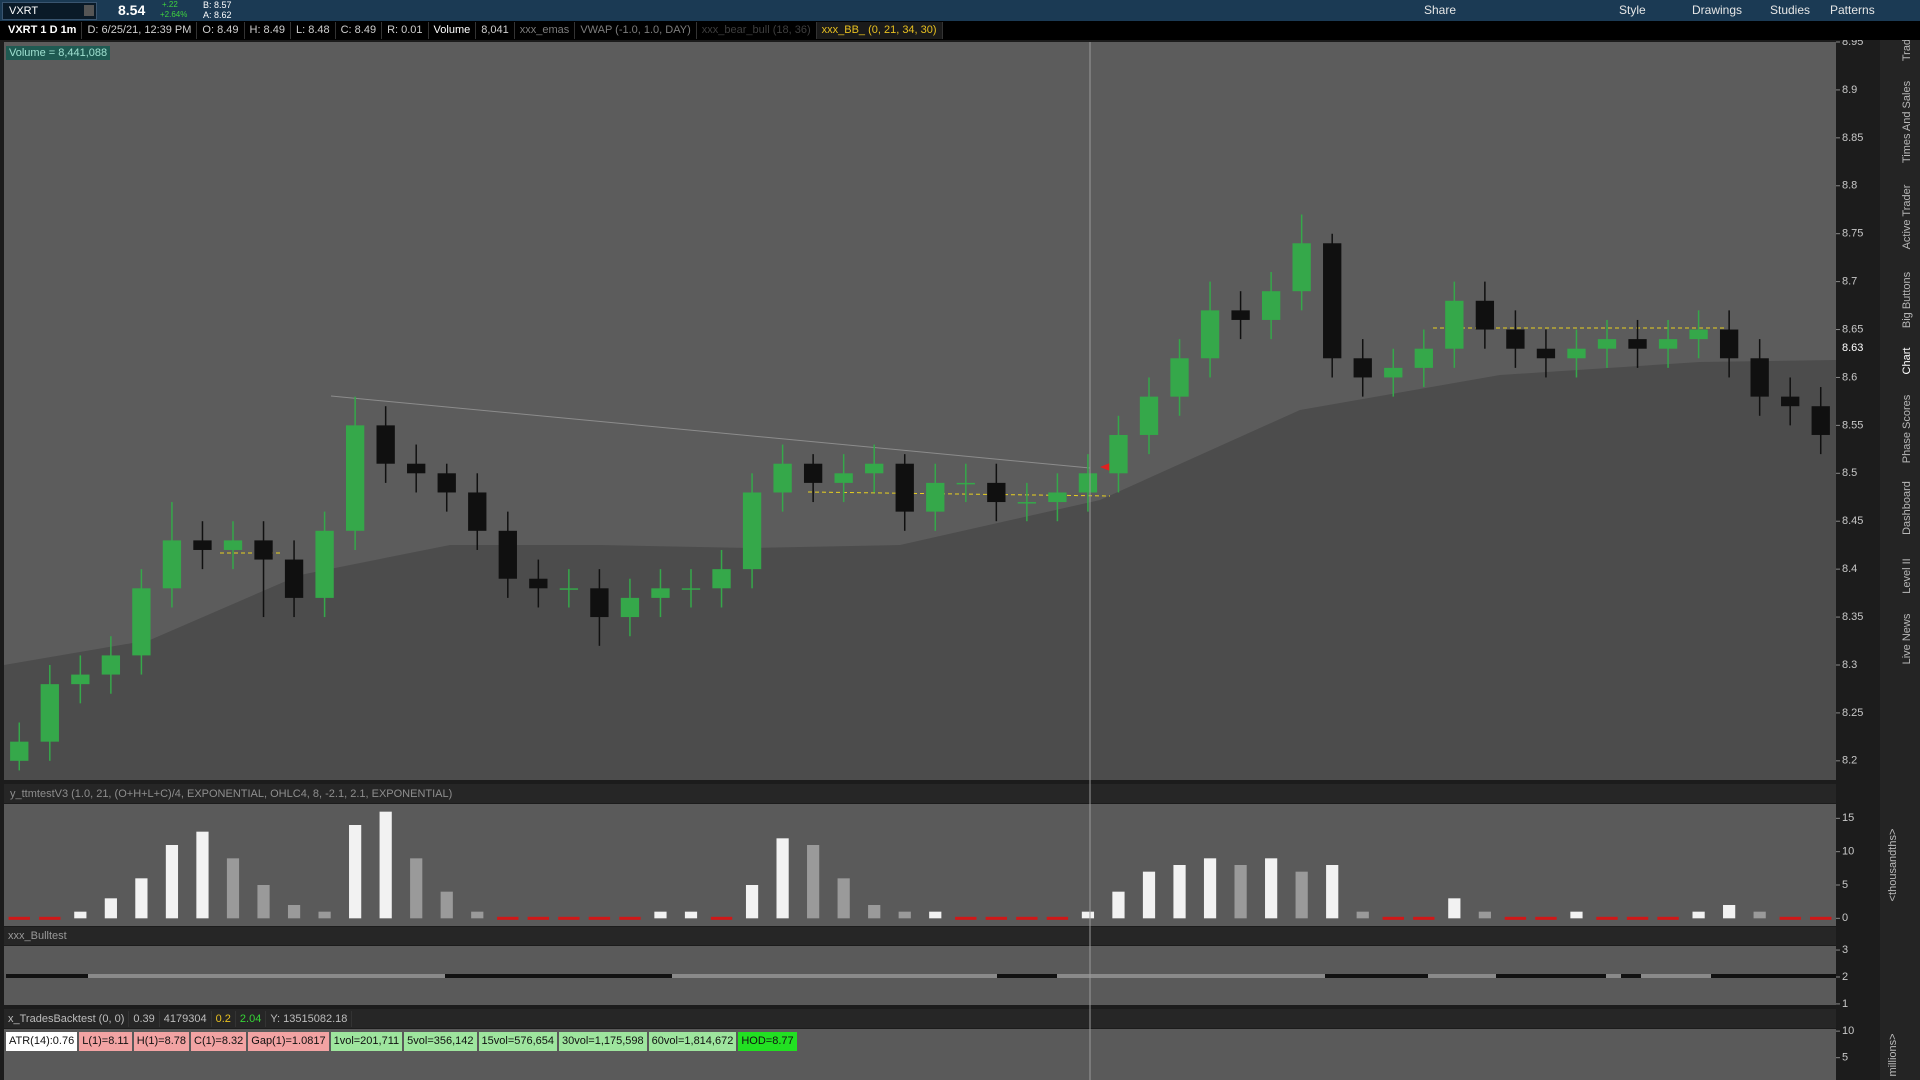  I want to click on side-tab: Phase Scores, so click(1907, 428).